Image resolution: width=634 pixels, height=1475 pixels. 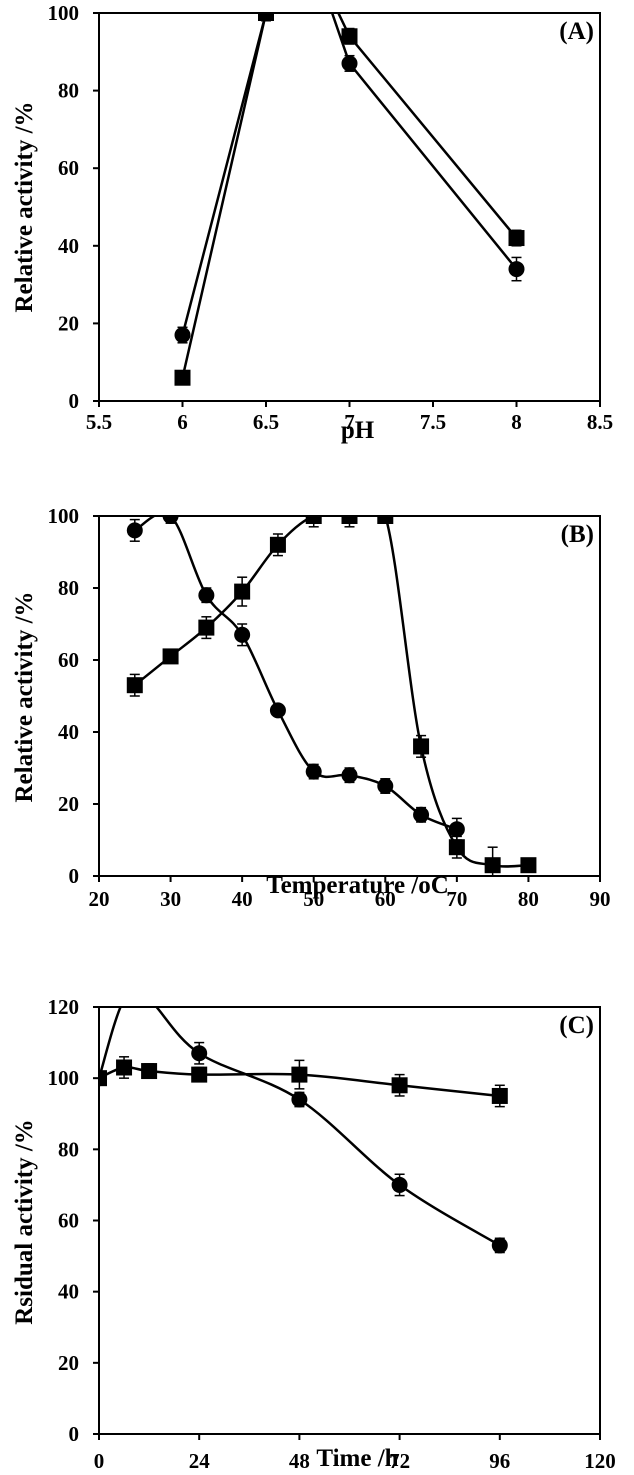 I want to click on x-axis-title: Temperature /oC, so click(x=357, y=885).